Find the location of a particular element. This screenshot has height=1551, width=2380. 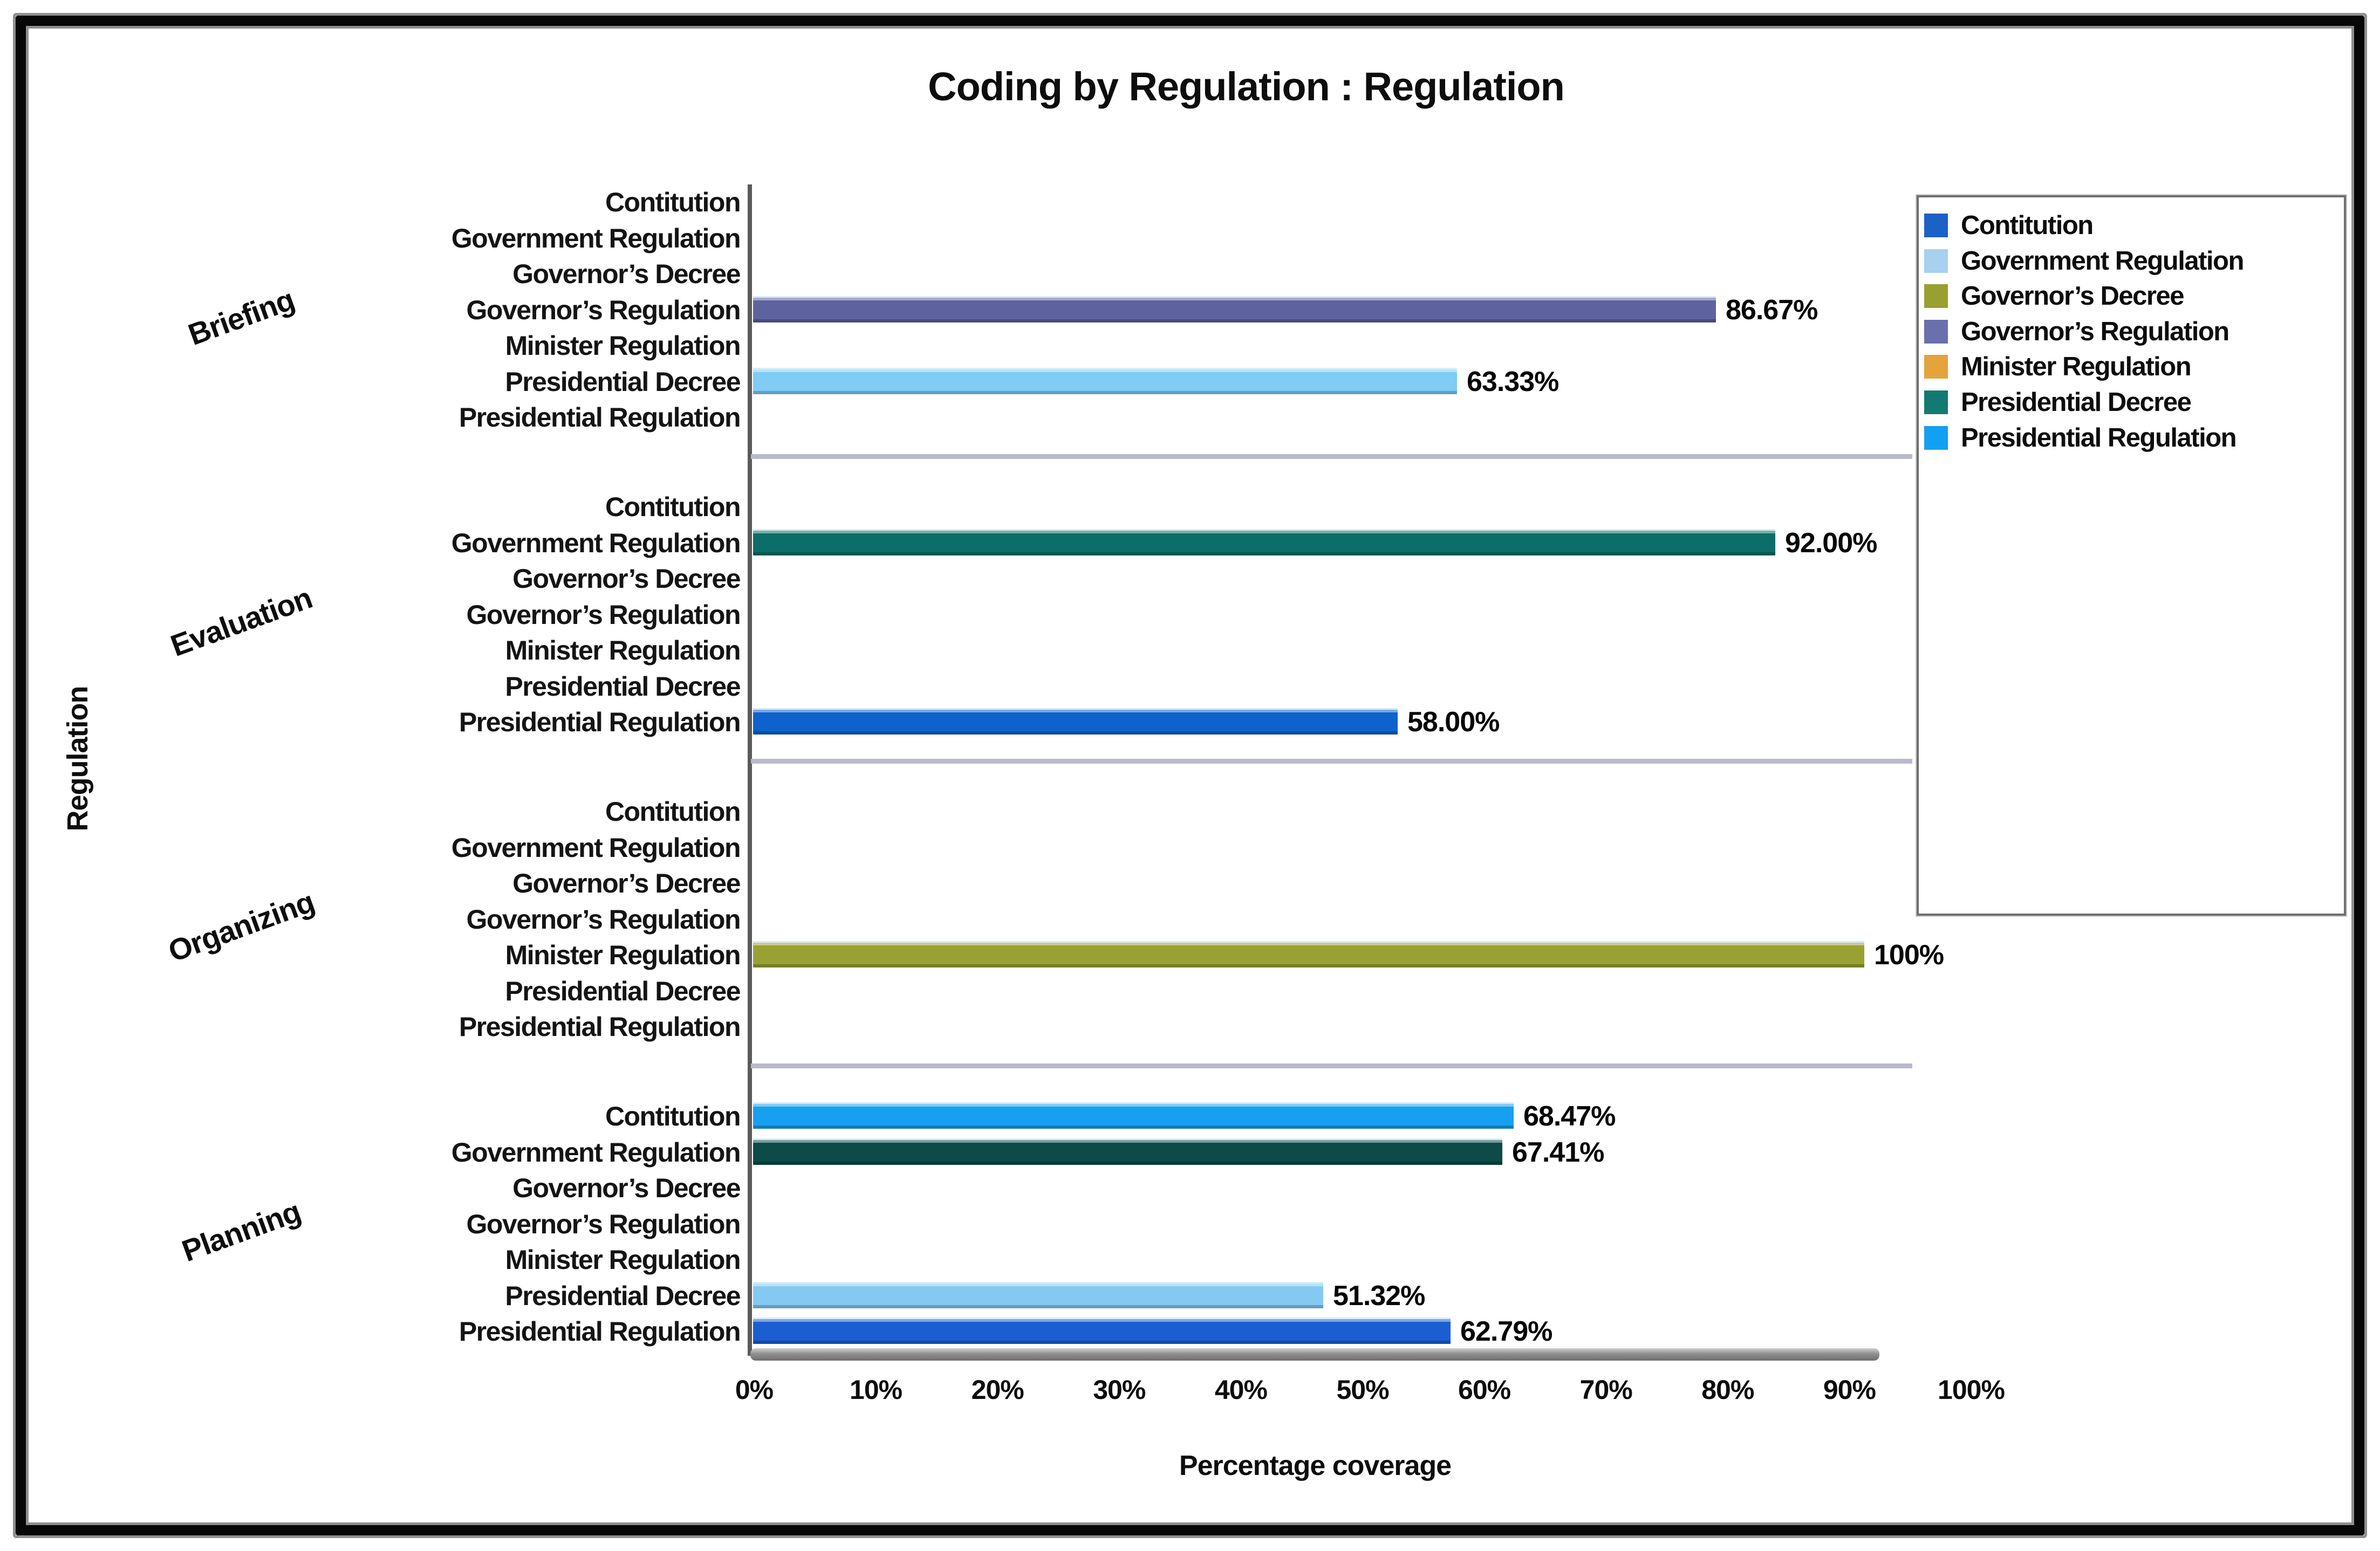

legend-label-governor-s-decree: Governor’s Decree is located at coordinates (2073, 296).